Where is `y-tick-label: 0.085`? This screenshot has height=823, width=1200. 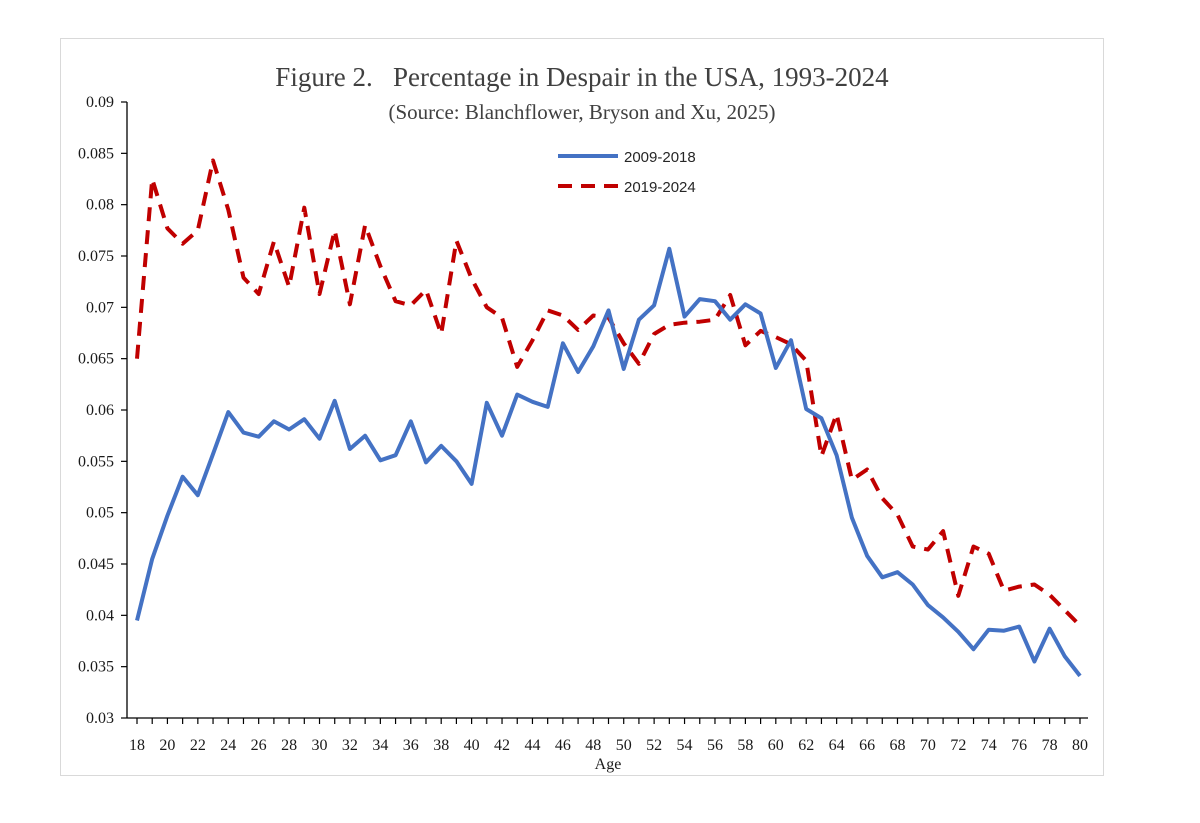 y-tick-label: 0.085 is located at coordinates (96, 153).